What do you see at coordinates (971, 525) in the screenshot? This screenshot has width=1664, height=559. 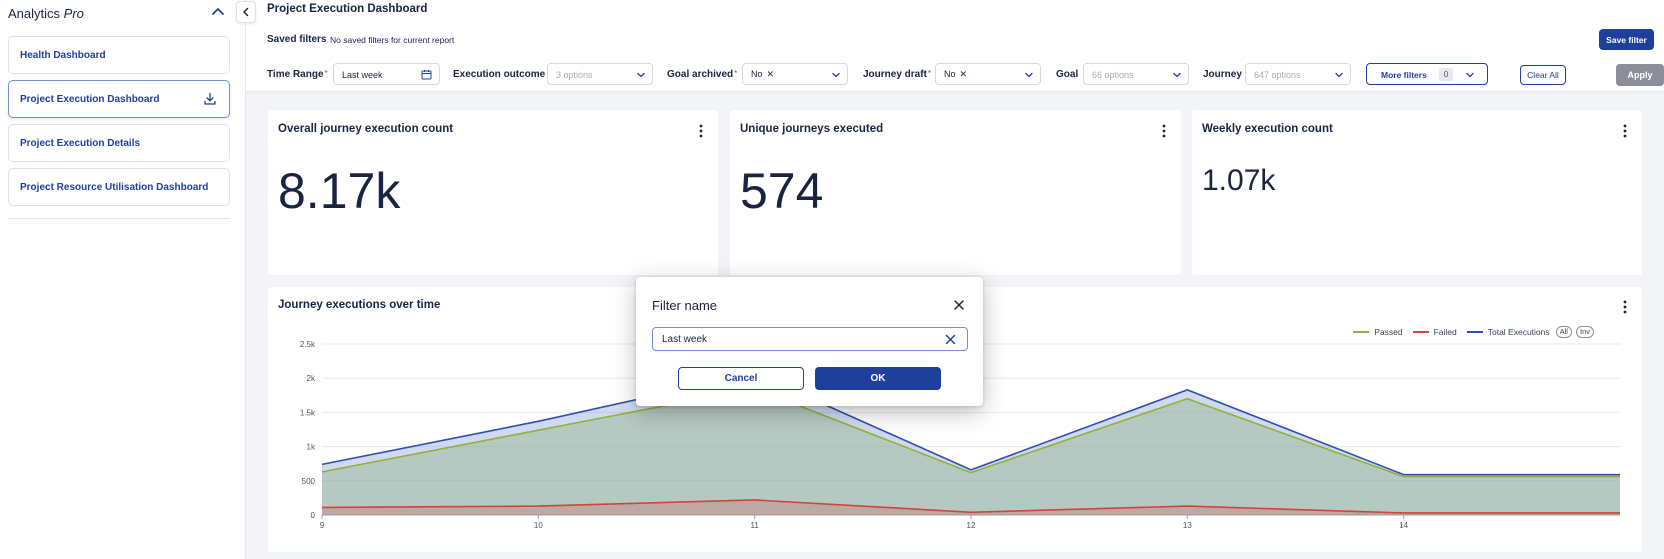 I see `x-tick-label: 12` at bounding box center [971, 525].